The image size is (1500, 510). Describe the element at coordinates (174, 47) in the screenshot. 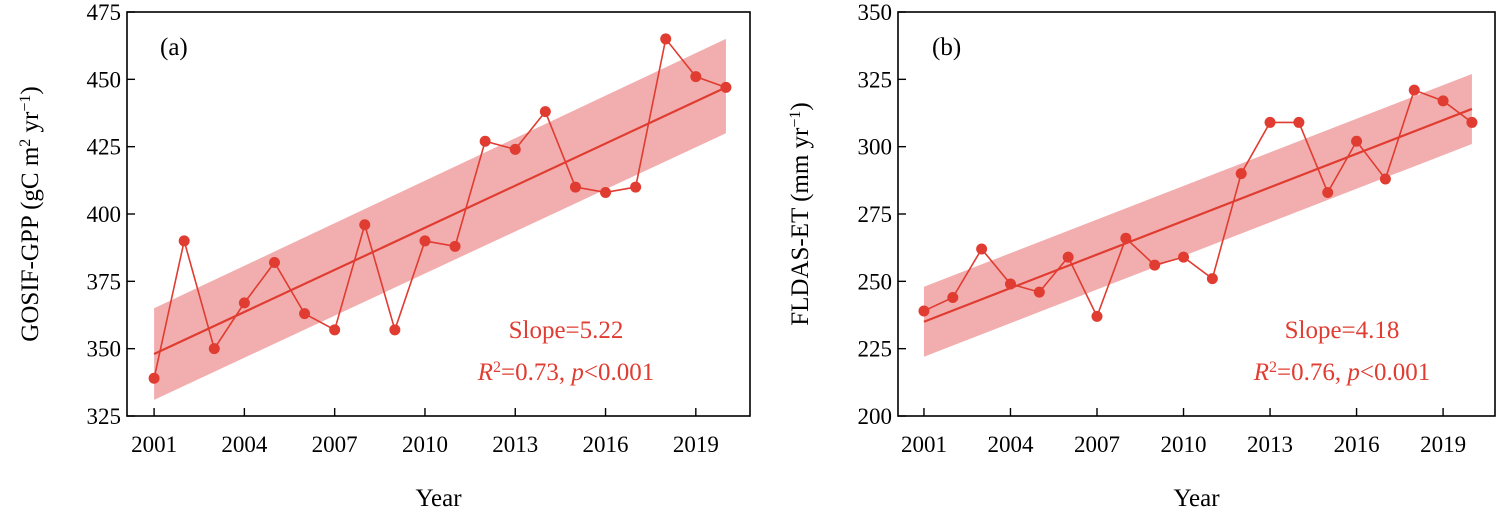

I see `panel-label: (a)` at that location.